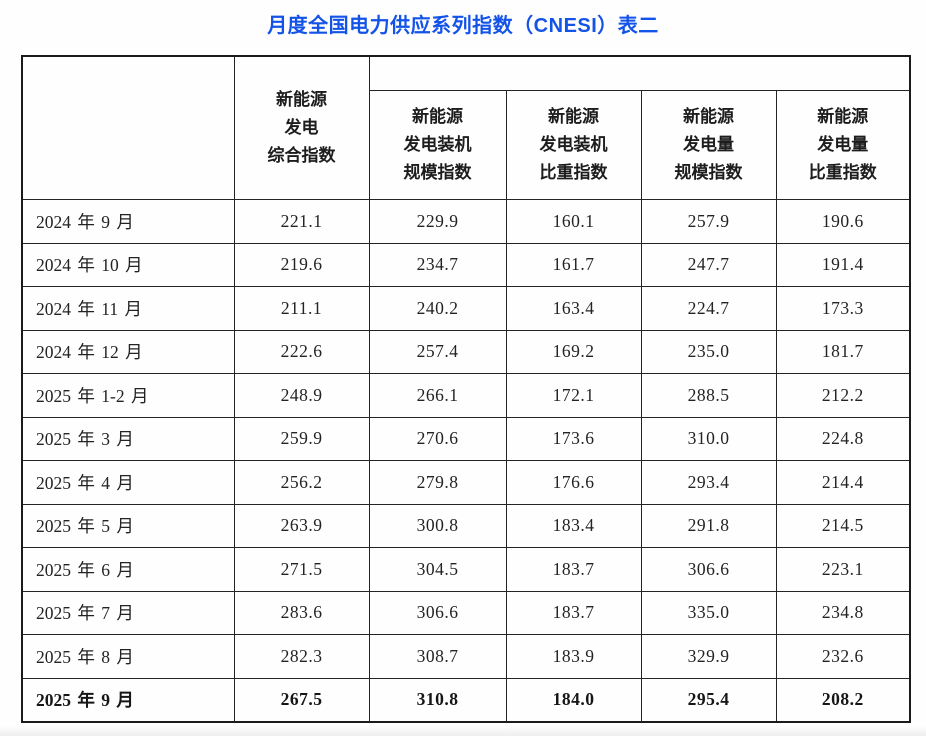 This screenshot has height=736, width=926. What do you see at coordinates (708, 612) in the screenshot?
I see `value-cell: 335.0` at bounding box center [708, 612].